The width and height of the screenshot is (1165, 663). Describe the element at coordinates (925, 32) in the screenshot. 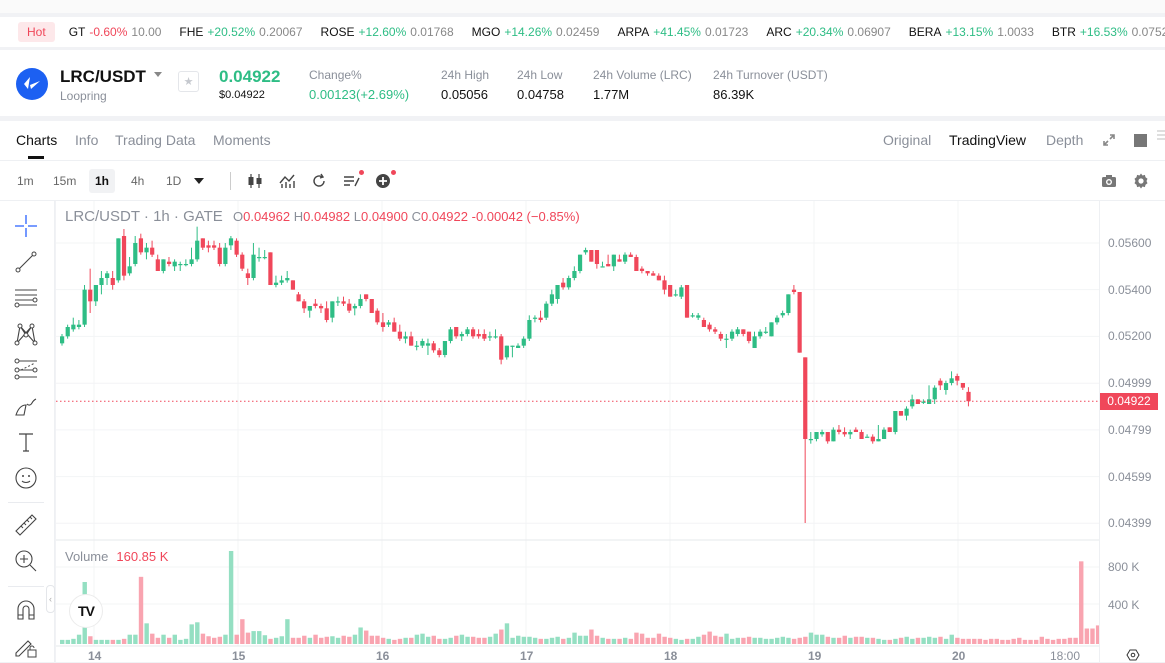

I see `ticker-symbol: BERA` at that location.